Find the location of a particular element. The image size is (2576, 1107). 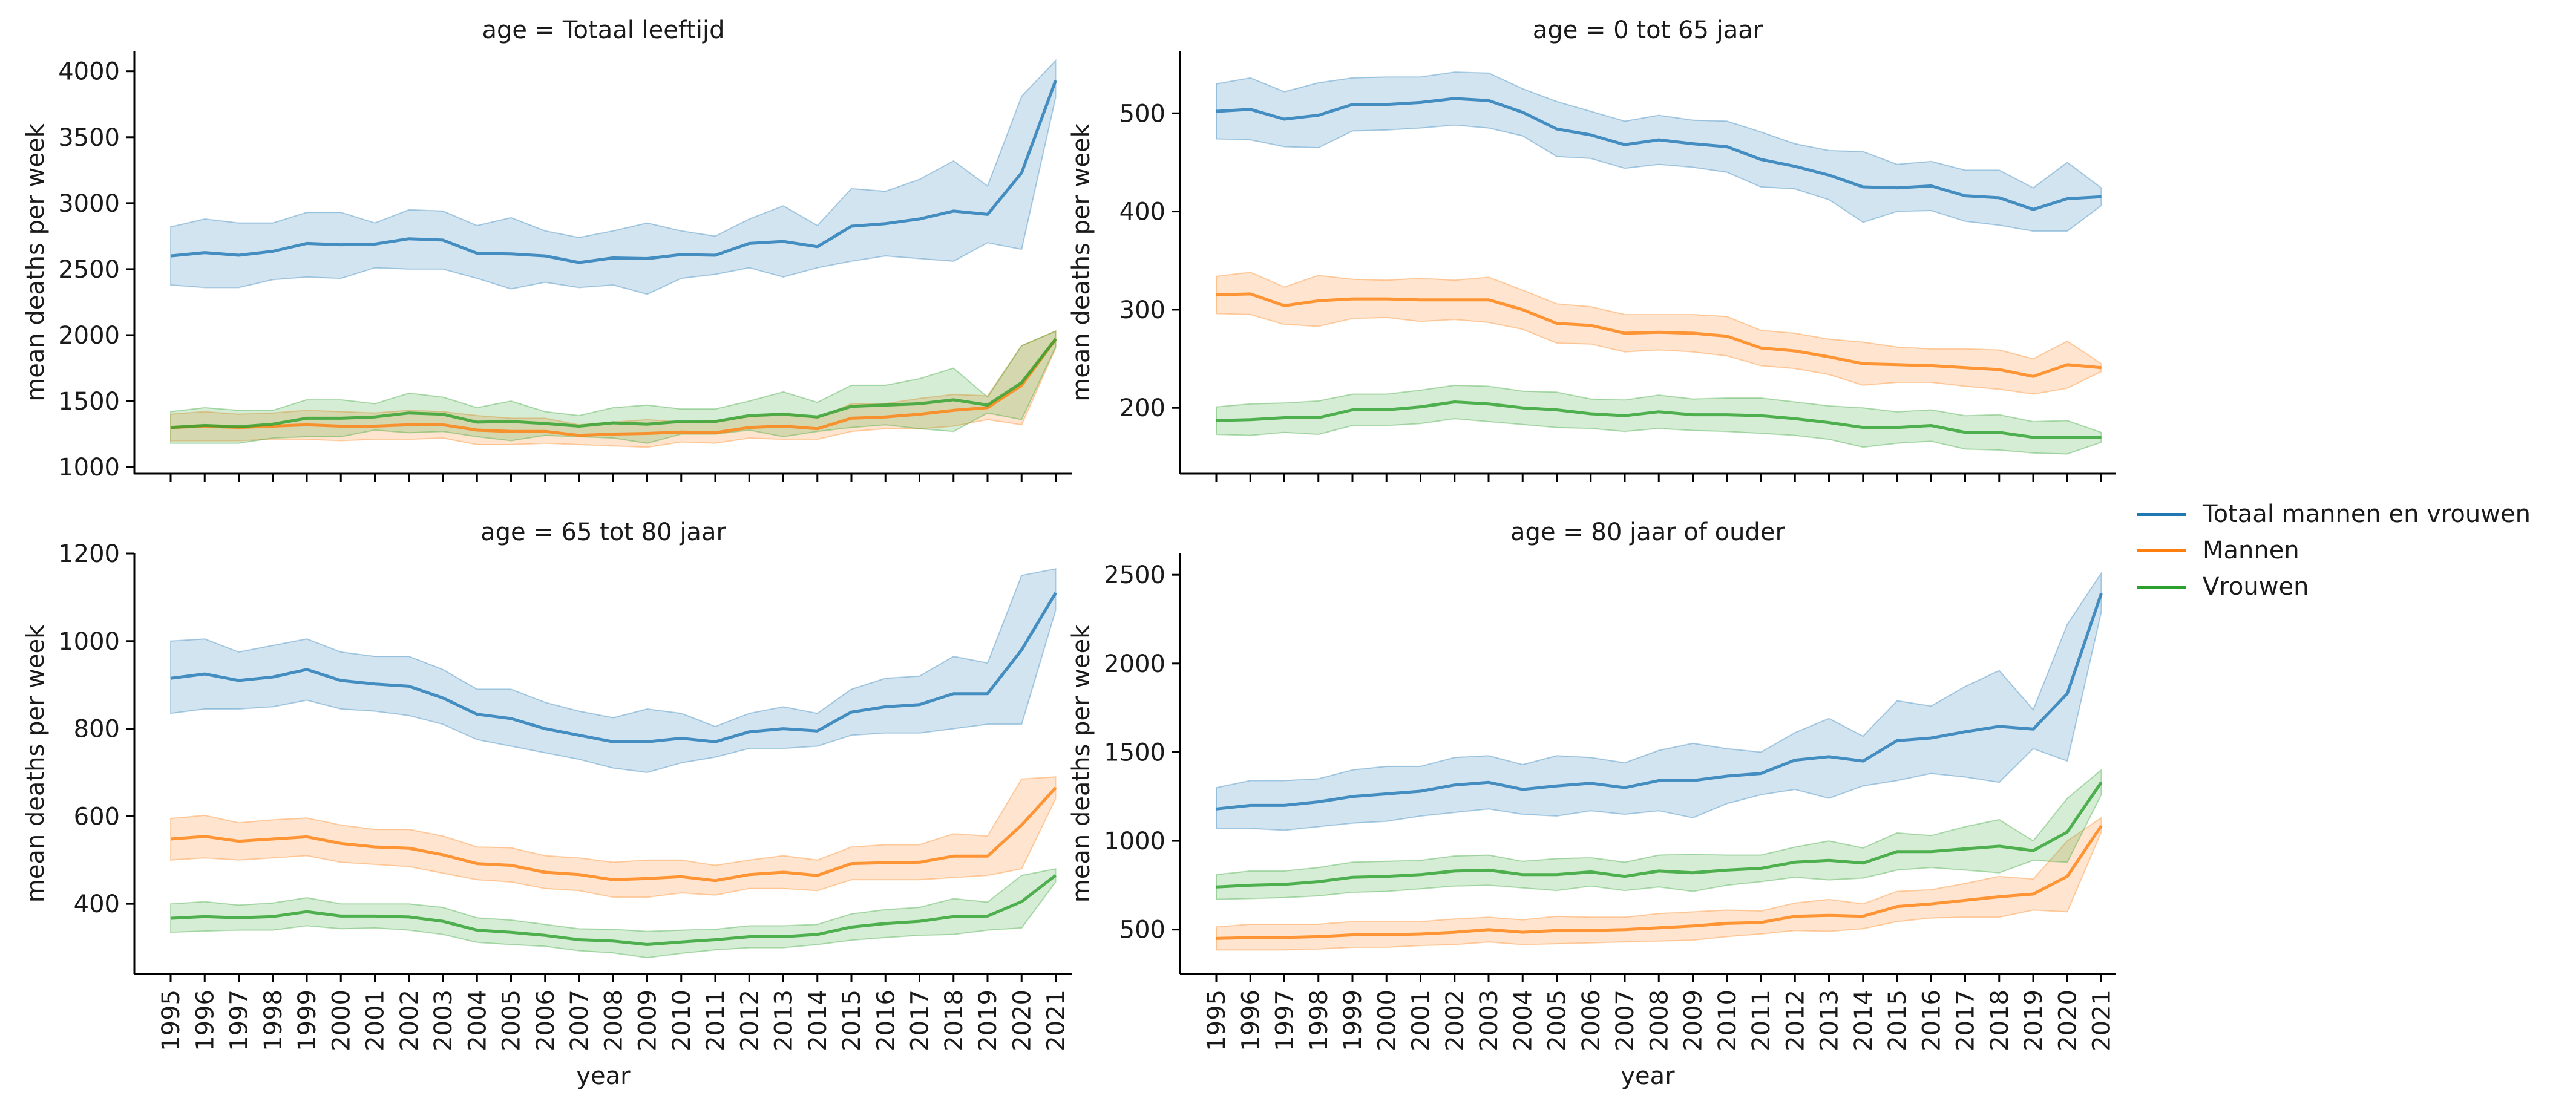

panel-title: age = 80 jaar of ouder is located at coordinates (1647, 532).